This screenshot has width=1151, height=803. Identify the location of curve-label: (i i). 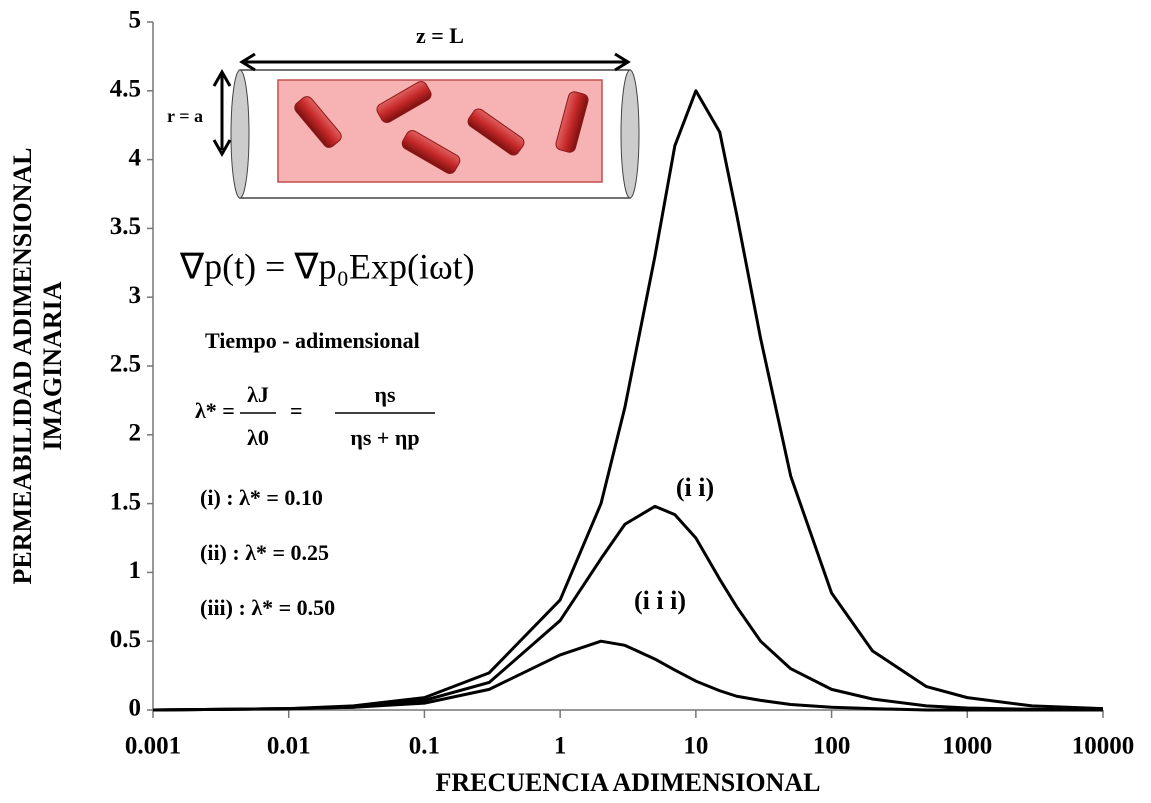
(695, 487).